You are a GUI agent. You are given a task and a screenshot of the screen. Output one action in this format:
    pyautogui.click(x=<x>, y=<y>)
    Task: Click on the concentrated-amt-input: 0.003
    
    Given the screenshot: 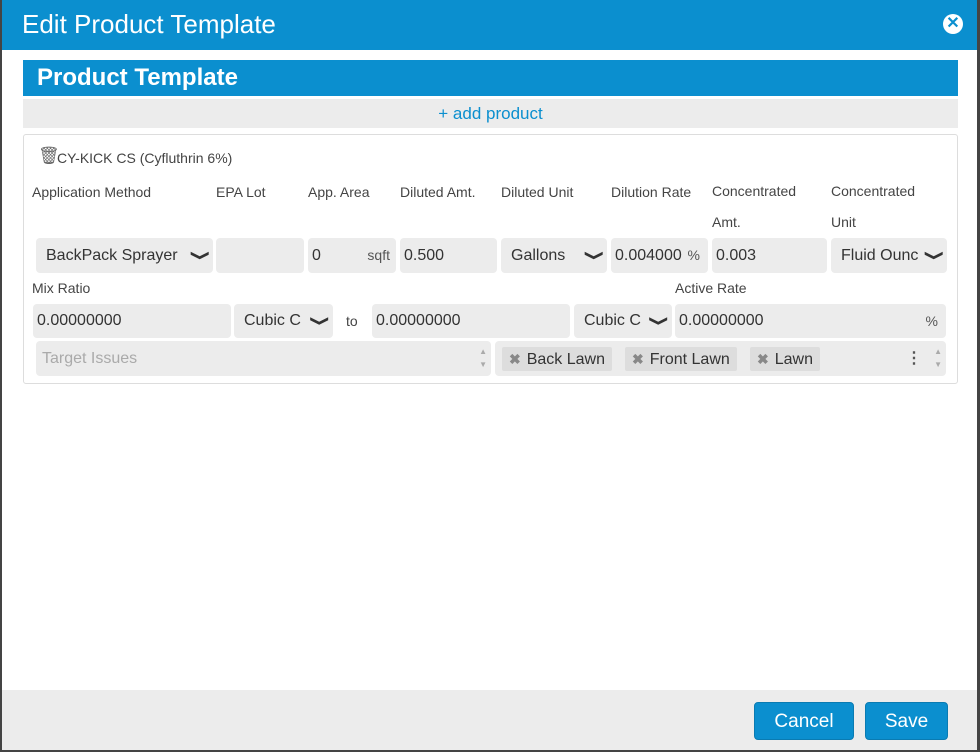 What is the action you would take?
    pyautogui.click(x=769, y=255)
    